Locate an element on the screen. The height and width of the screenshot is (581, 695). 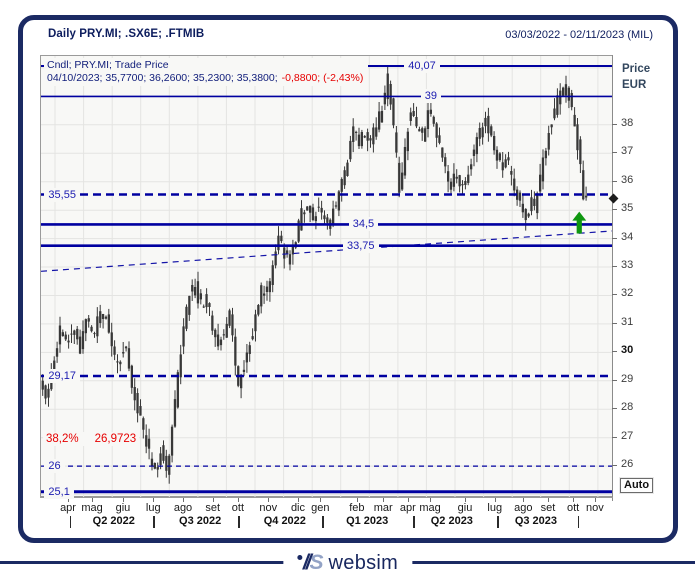
price-tick-label: 37 is located at coordinates (627, 151).